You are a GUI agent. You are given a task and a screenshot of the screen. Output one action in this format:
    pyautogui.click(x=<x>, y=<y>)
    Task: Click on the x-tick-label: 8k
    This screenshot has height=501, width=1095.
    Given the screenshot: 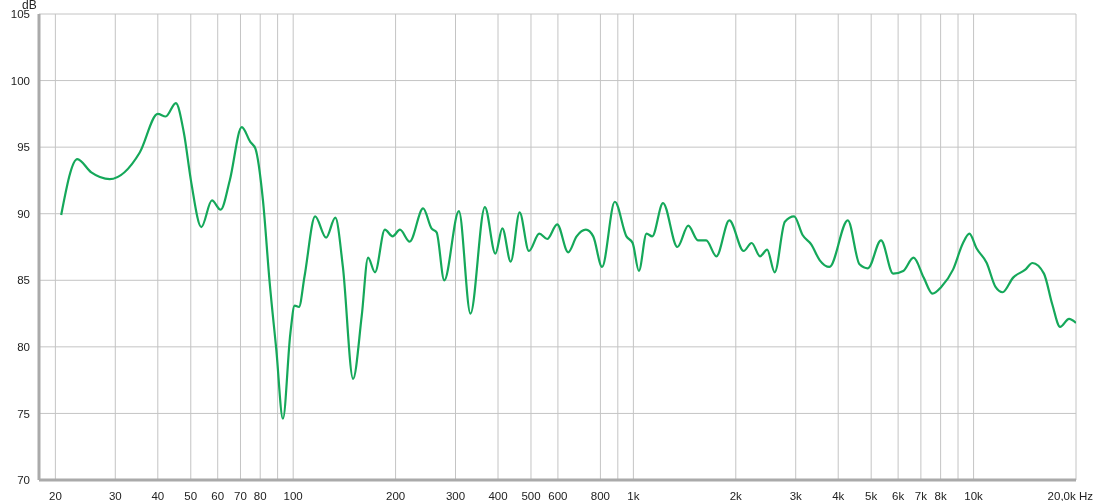 What is the action you would take?
    pyautogui.click(x=940, y=495)
    